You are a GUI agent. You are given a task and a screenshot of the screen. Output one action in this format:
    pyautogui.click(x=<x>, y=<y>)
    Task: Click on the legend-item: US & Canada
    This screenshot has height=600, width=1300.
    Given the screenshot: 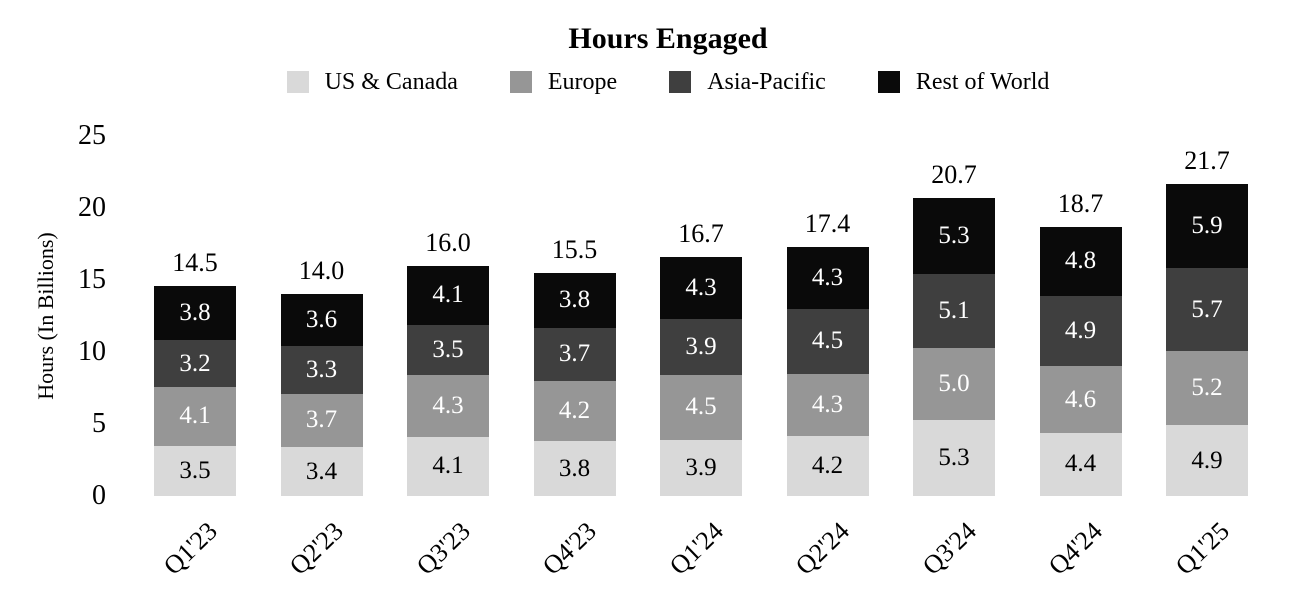 What is the action you would take?
    pyautogui.click(x=372, y=82)
    